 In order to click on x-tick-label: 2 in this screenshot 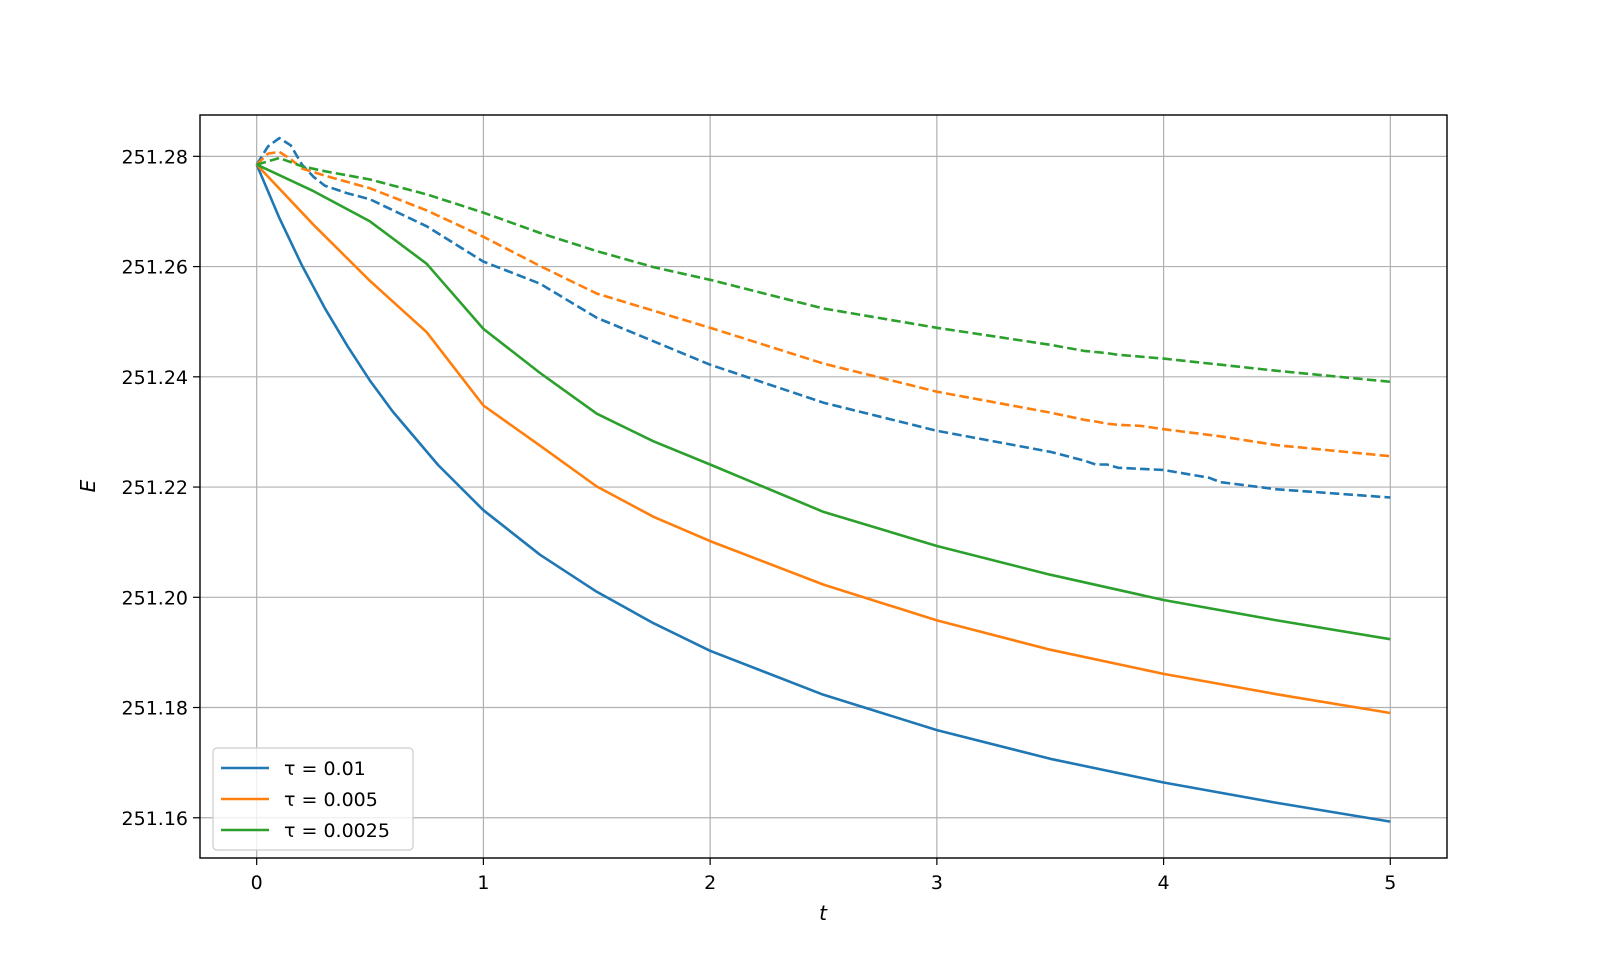, I will do `click(710, 883)`.